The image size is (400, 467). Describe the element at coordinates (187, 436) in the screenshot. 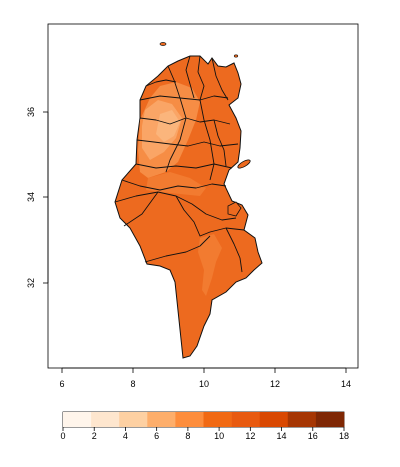

I see `legend-tick-label: 8` at that location.